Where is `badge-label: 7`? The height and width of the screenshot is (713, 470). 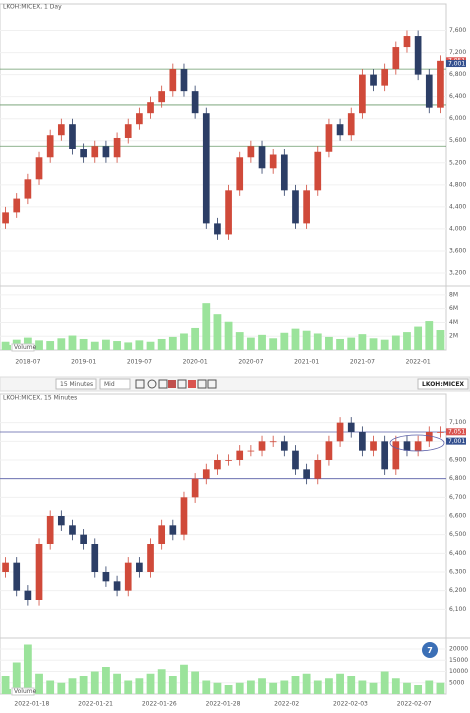 badge-label: 7 is located at coordinates (430, 650).